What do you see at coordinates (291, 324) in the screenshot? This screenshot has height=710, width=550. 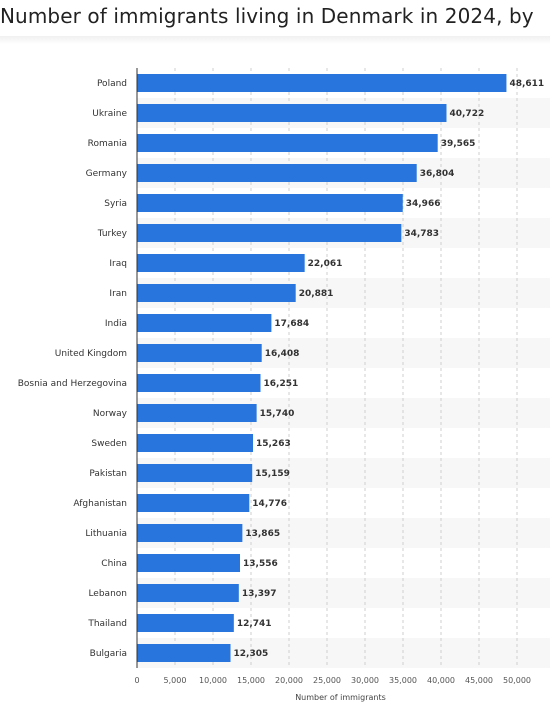 I see `value-label: 17,684` at bounding box center [291, 324].